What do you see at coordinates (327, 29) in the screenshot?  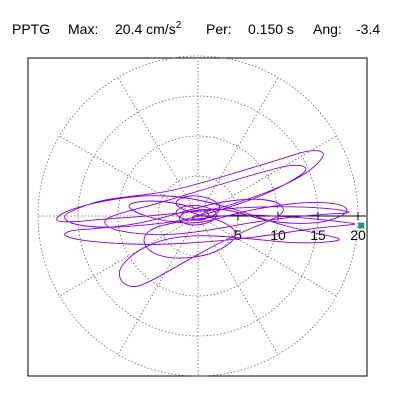 I see `angle-label: Ang:` at bounding box center [327, 29].